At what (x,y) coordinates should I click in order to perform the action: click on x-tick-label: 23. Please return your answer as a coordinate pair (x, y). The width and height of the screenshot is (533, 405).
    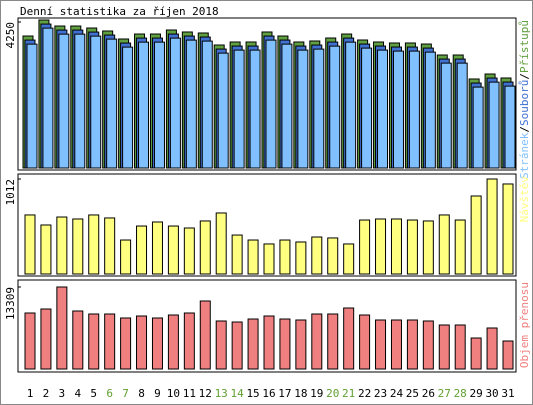
    Looking at the image, I should click on (380, 393).